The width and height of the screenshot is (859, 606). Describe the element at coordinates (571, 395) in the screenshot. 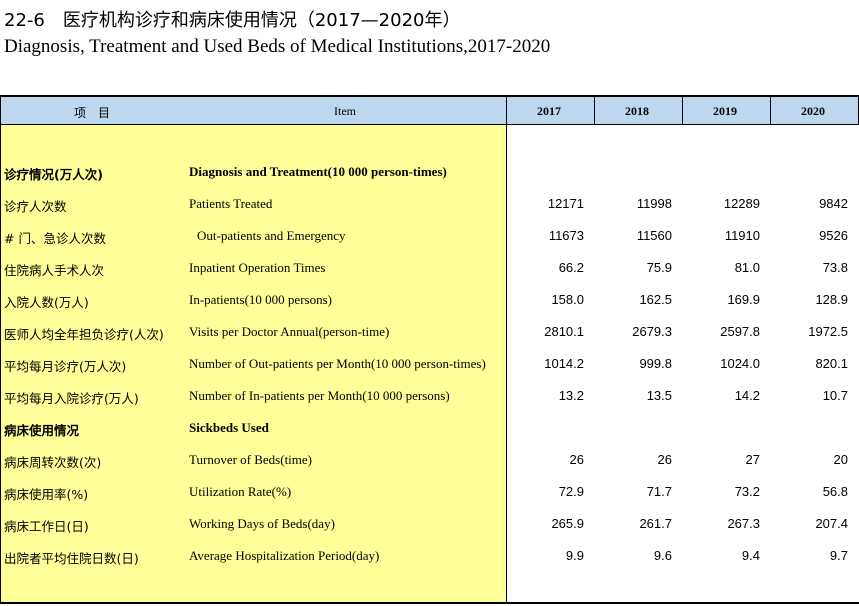

I see `value-cell-2017: 13.2` at that location.